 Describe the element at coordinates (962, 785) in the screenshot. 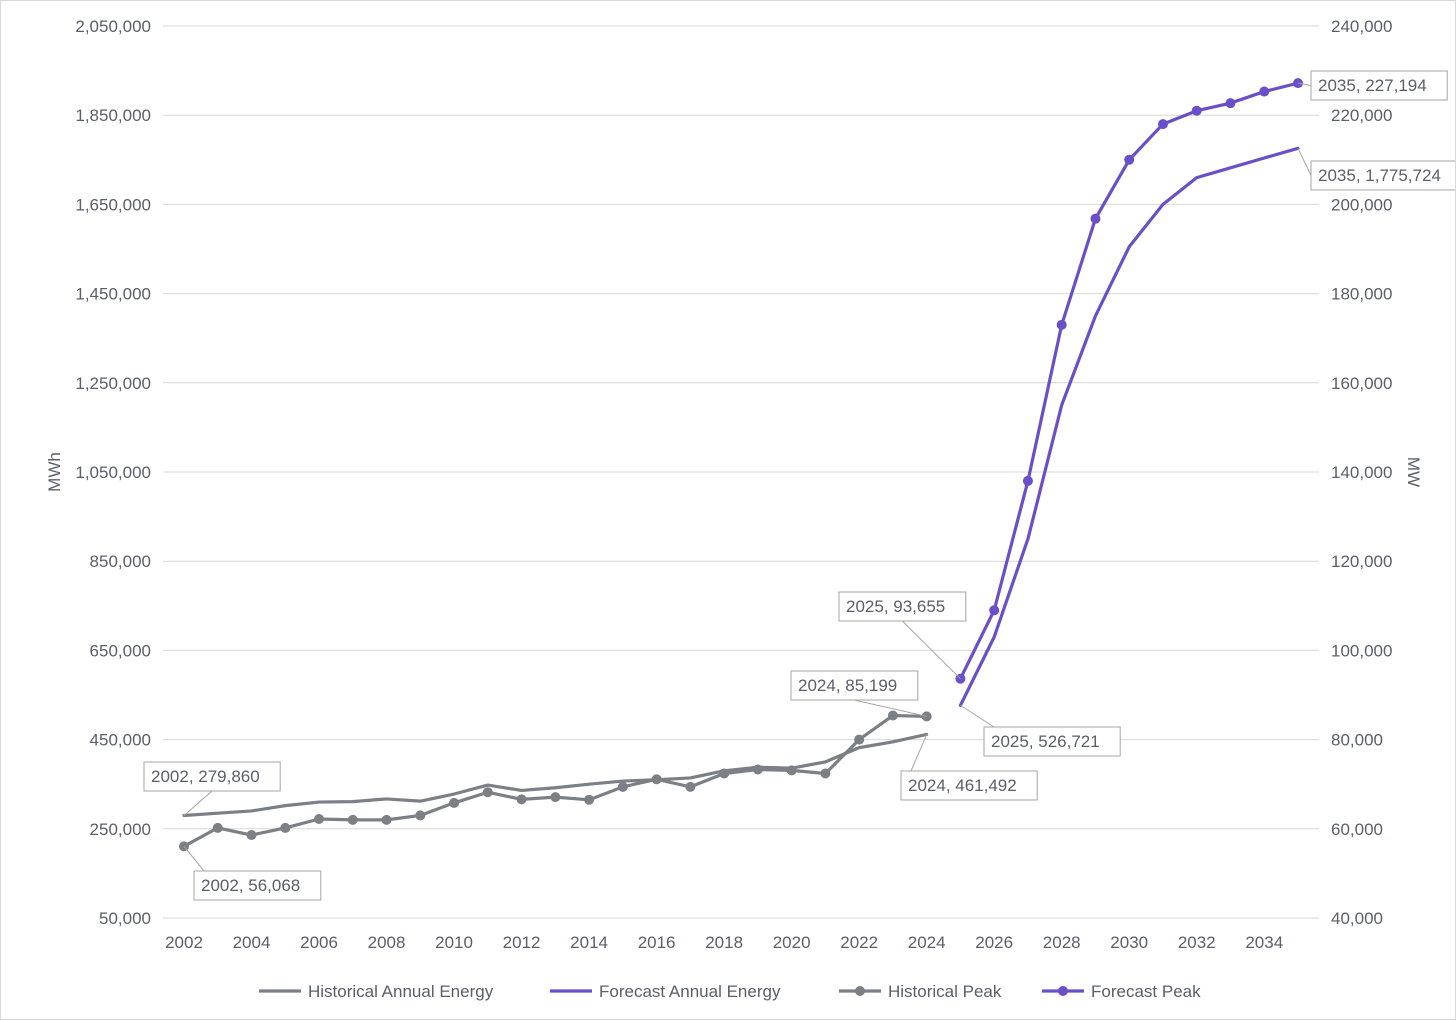

I see `callout-label: 2024, 461,492` at that location.